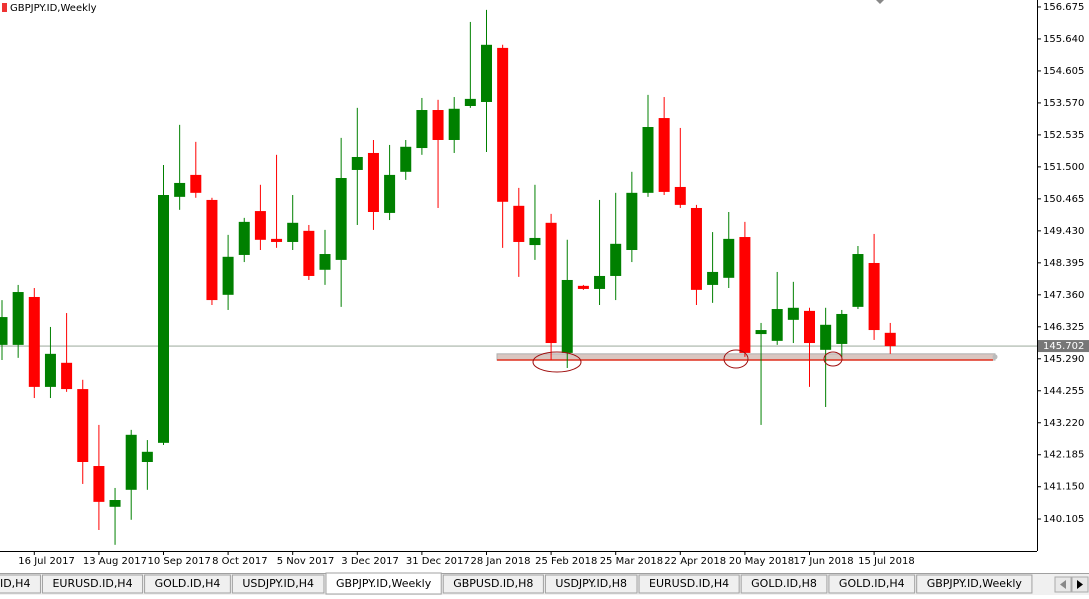  I want to click on last-price-box, so click(1063, 346).